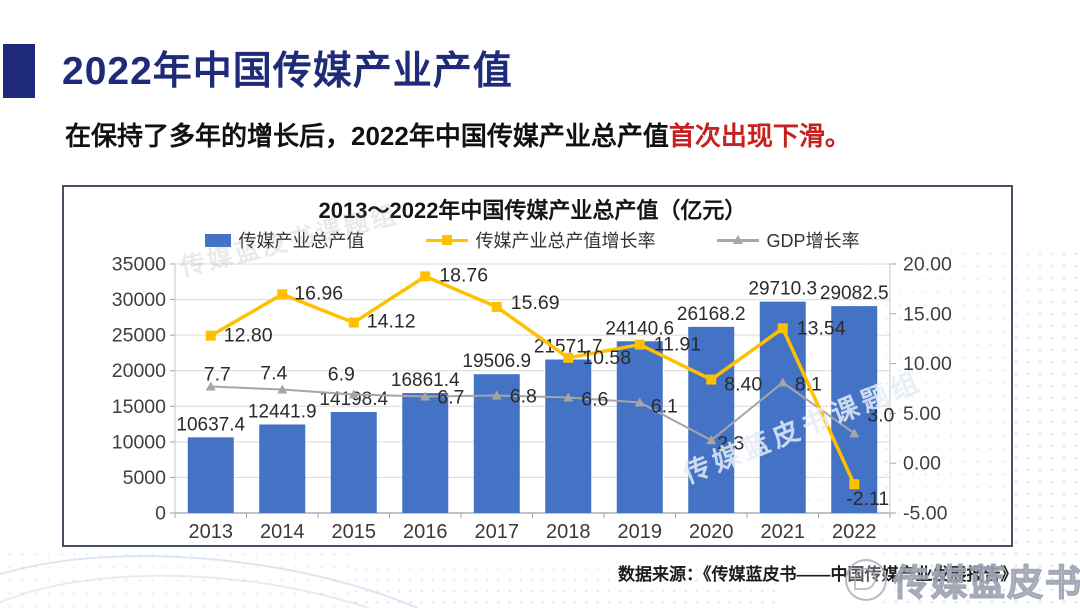  Describe the element at coordinates (463, 275) in the screenshot. I see `line-value-label: 18.76` at that location.